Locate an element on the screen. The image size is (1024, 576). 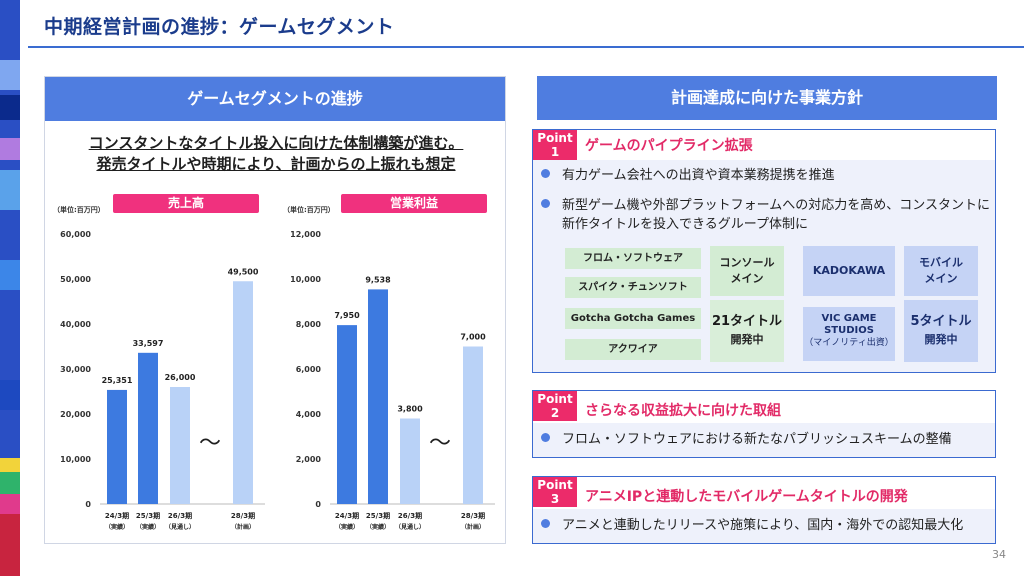
bar-value-label: 49,500 is located at coordinates (243, 271).